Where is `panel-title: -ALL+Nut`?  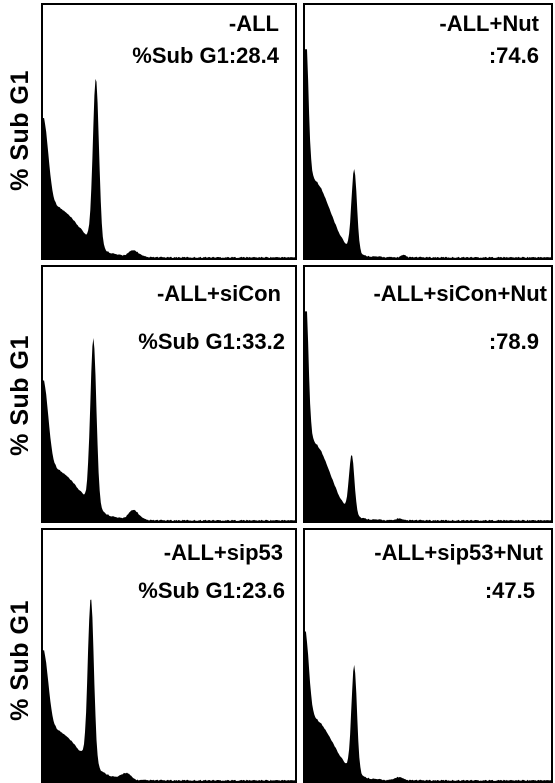
panel-title: -ALL+Nut is located at coordinates (489, 23).